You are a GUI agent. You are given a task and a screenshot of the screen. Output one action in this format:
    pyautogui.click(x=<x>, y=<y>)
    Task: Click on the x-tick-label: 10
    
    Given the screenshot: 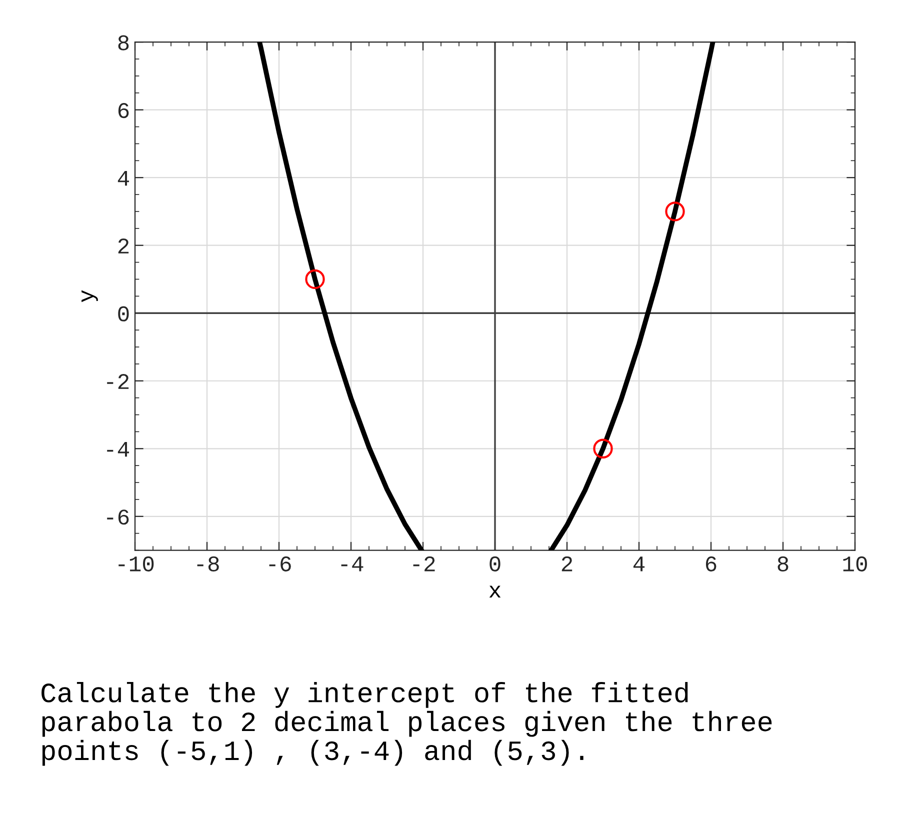 What is the action you would take?
    pyautogui.click(x=855, y=564)
    